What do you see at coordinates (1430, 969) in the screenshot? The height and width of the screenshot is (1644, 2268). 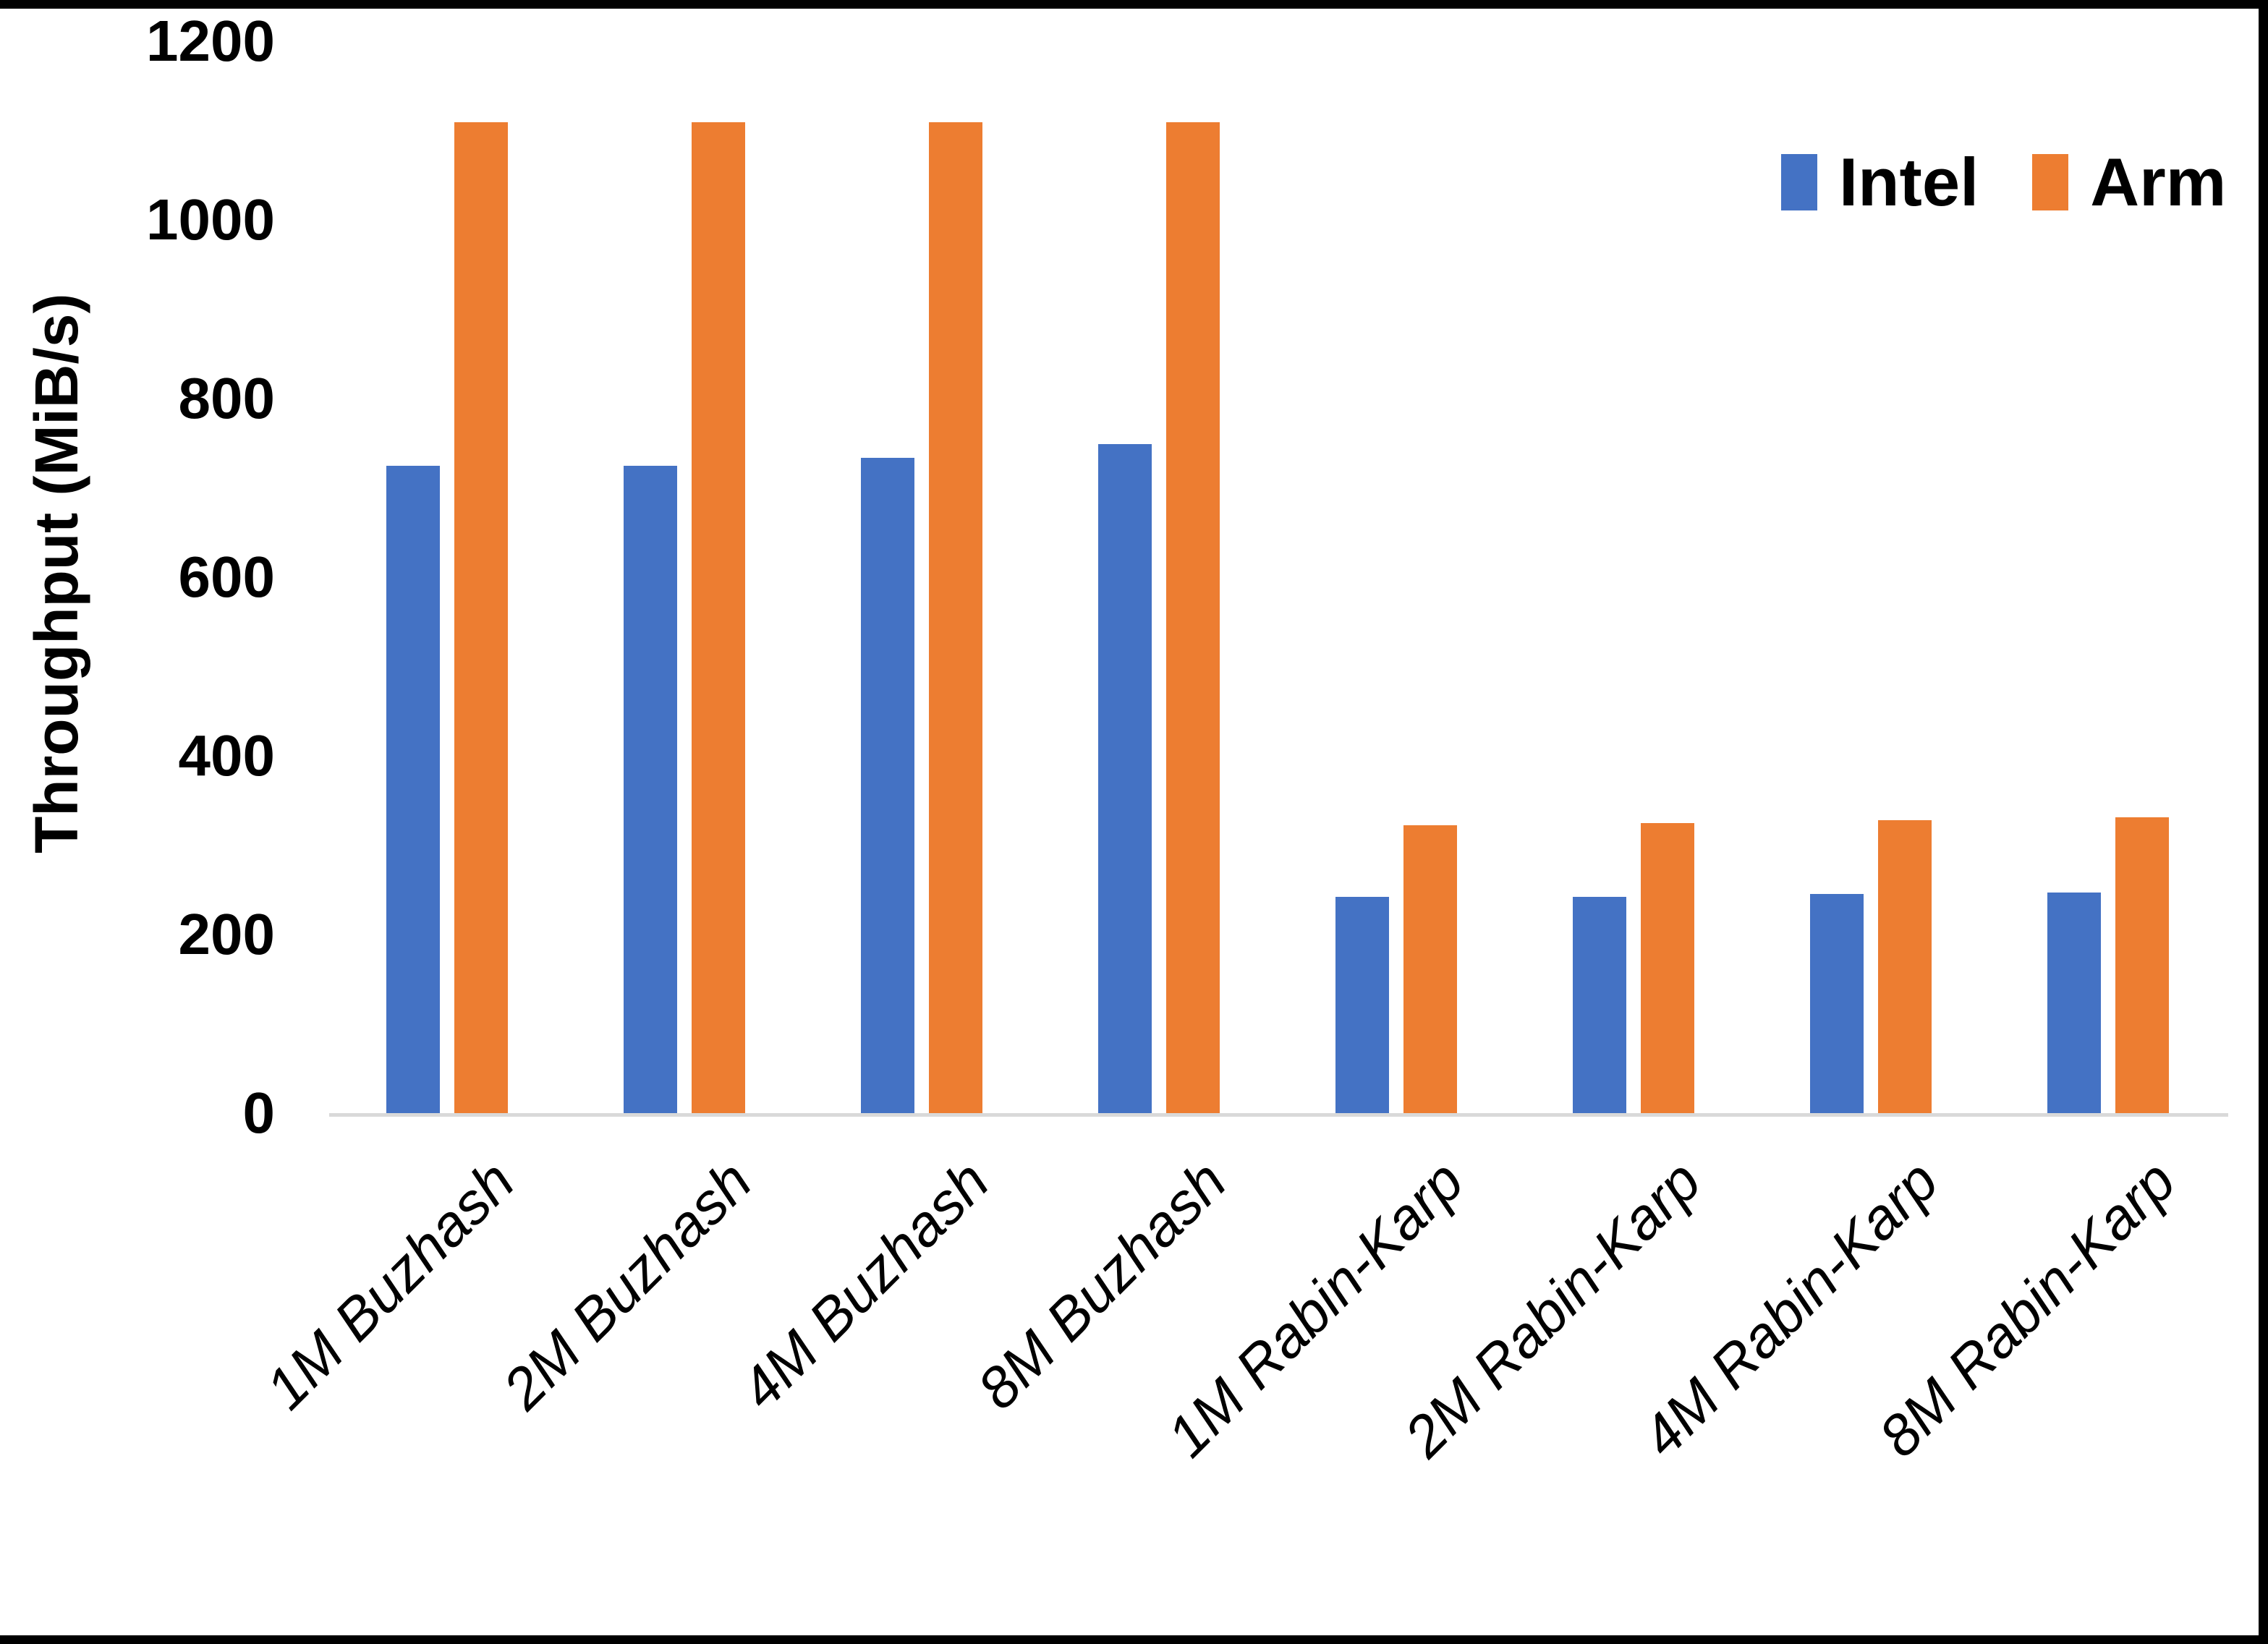 I see `bar-arm-1m-rabin-karp` at bounding box center [1430, 969].